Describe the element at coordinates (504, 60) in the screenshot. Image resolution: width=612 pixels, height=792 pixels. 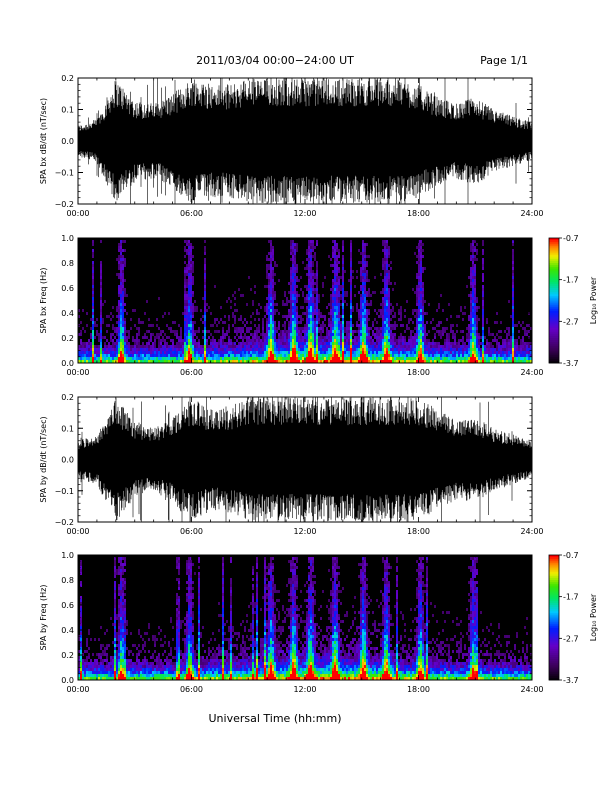
I see `page-indicator: Page 1/1` at that location.